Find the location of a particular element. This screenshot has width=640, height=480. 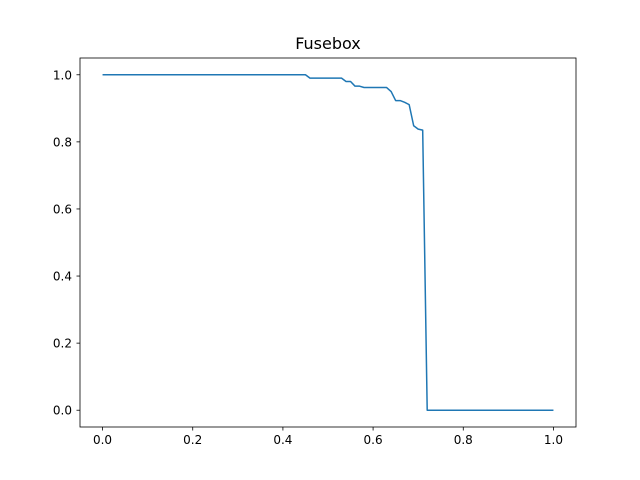

y-tick-label-4: 0.8 is located at coordinates (62, 142).